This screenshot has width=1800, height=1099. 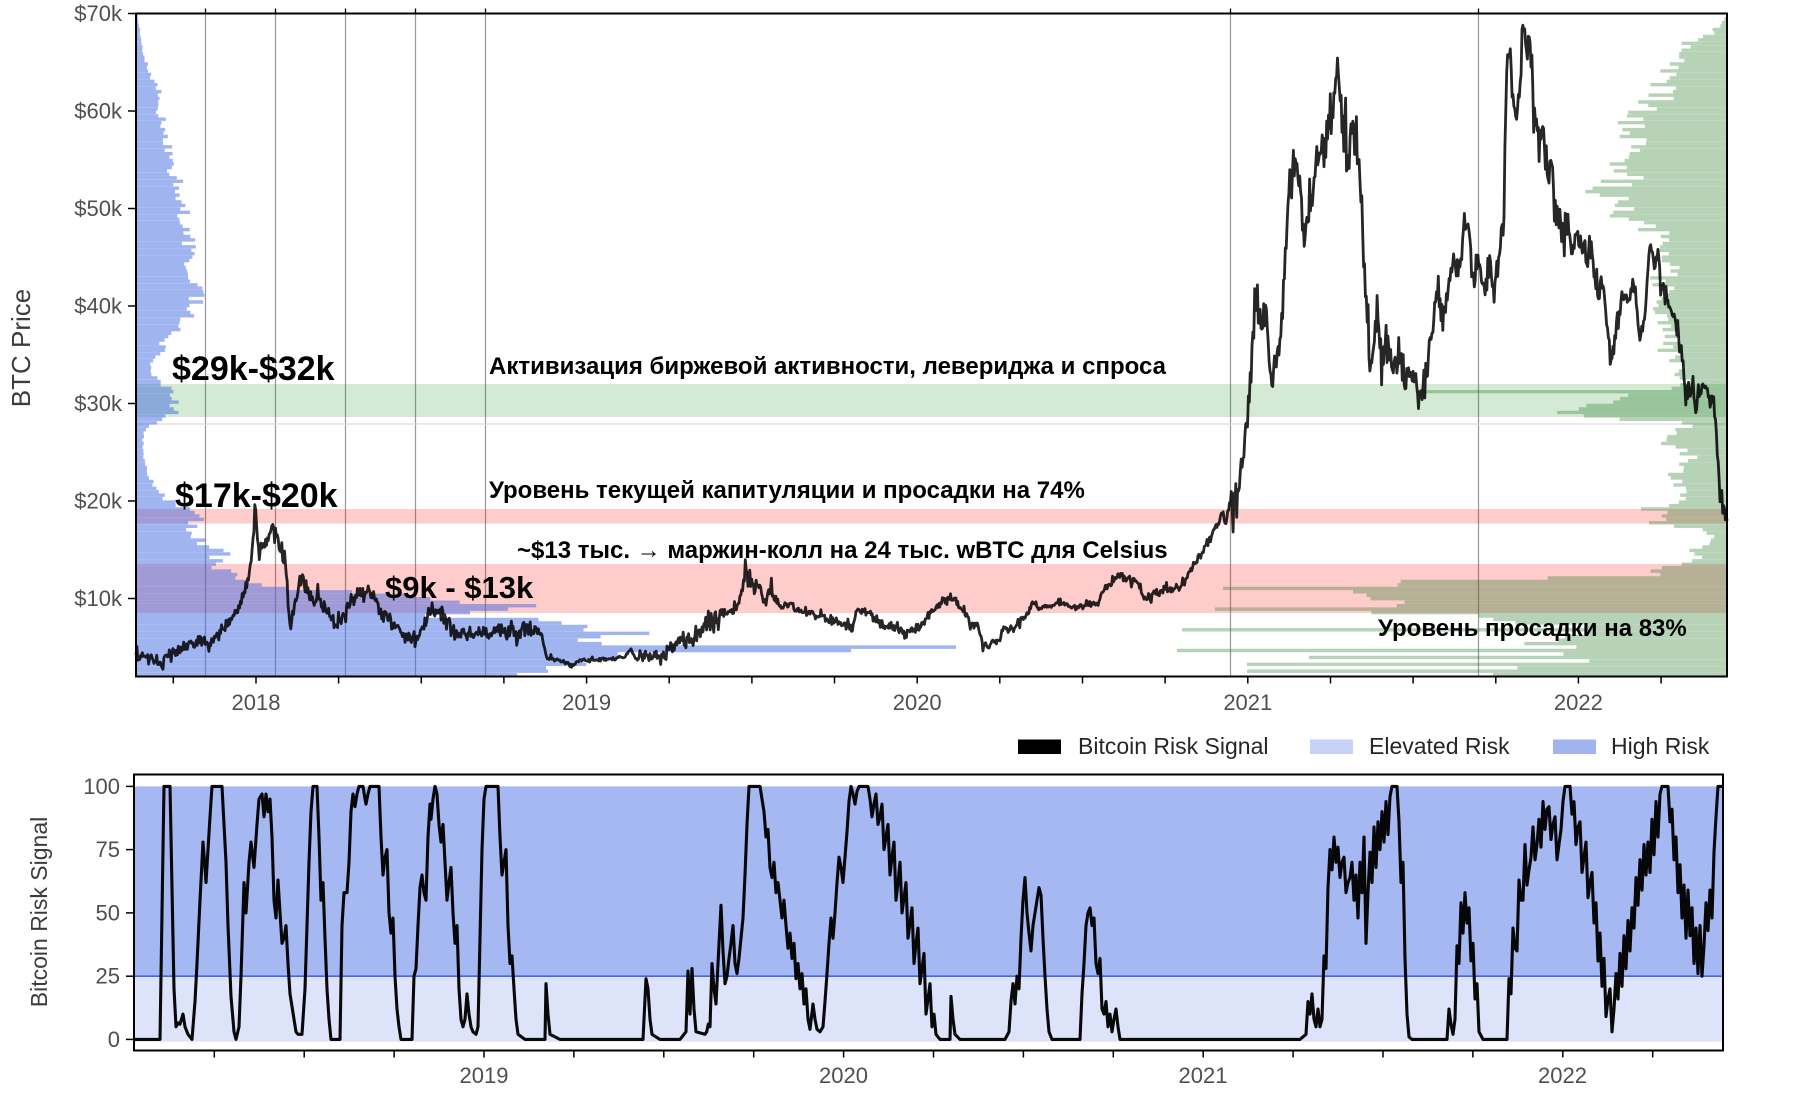 What do you see at coordinates (98, 13) in the screenshot?
I see `svg-text: $70k` at bounding box center [98, 13].